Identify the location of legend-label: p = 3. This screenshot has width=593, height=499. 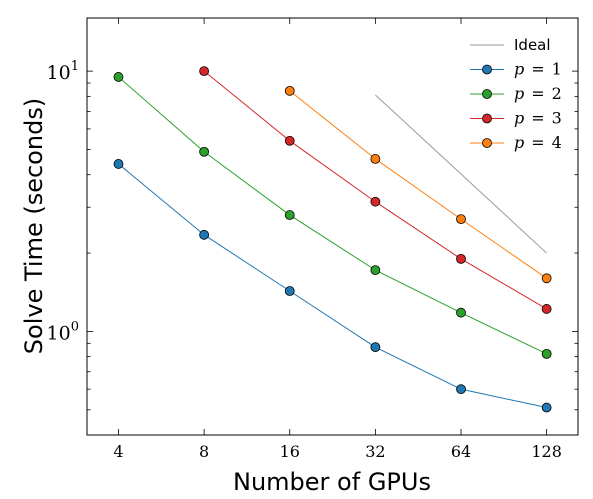
(538, 118).